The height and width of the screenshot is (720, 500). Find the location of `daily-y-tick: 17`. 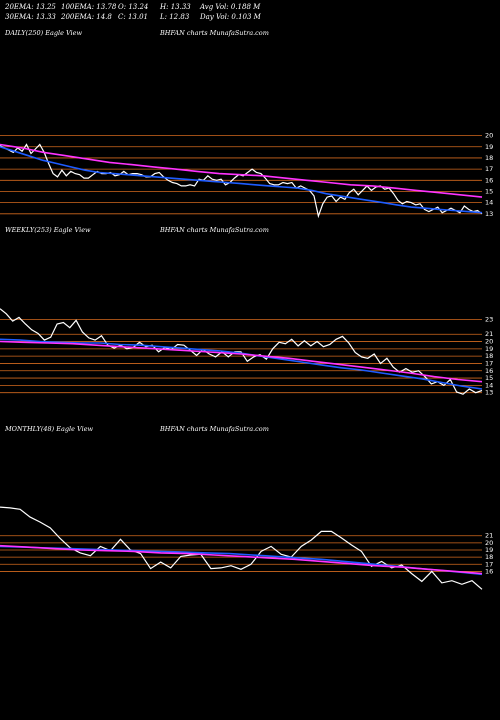

daily-y-tick: 17 is located at coordinates (489, 169).